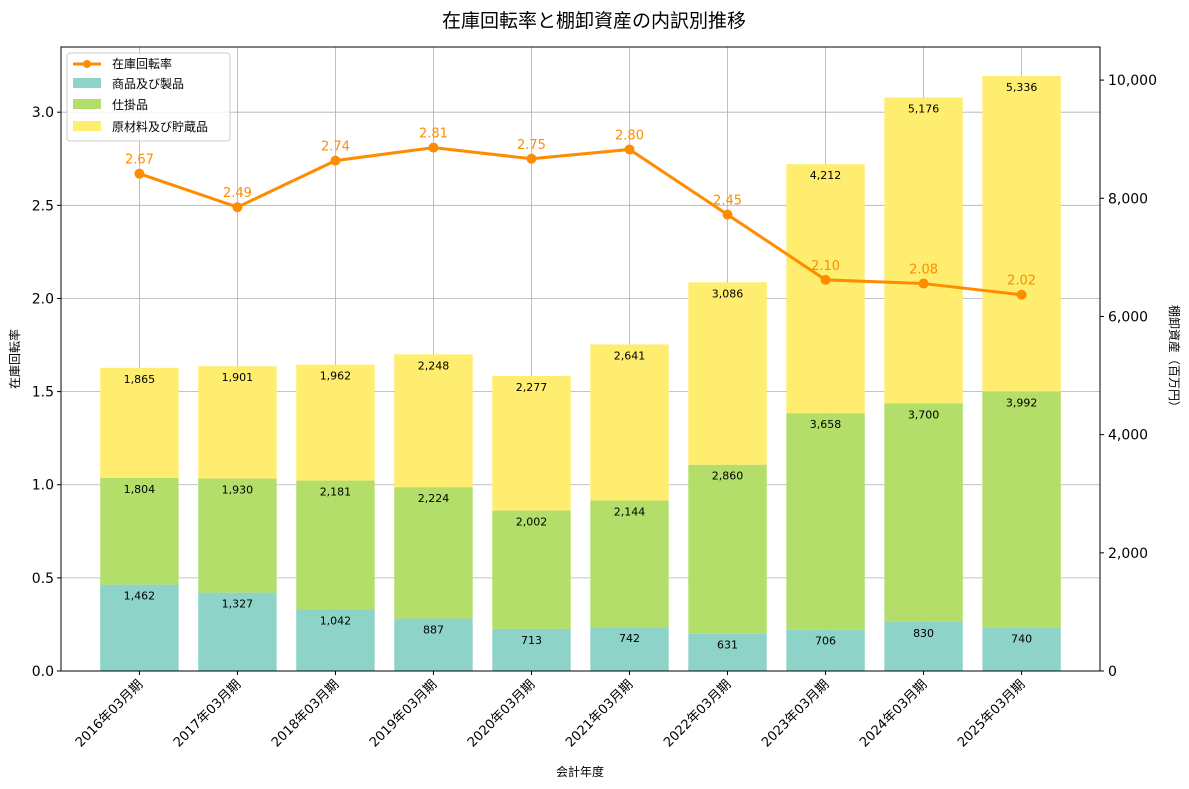 The height and width of the screenshot is (789, 1189). What do you see at coordinates (630, 511) in the screenshot?
I see `bar-value-label: 2,144` at bounding box center [630, 511].